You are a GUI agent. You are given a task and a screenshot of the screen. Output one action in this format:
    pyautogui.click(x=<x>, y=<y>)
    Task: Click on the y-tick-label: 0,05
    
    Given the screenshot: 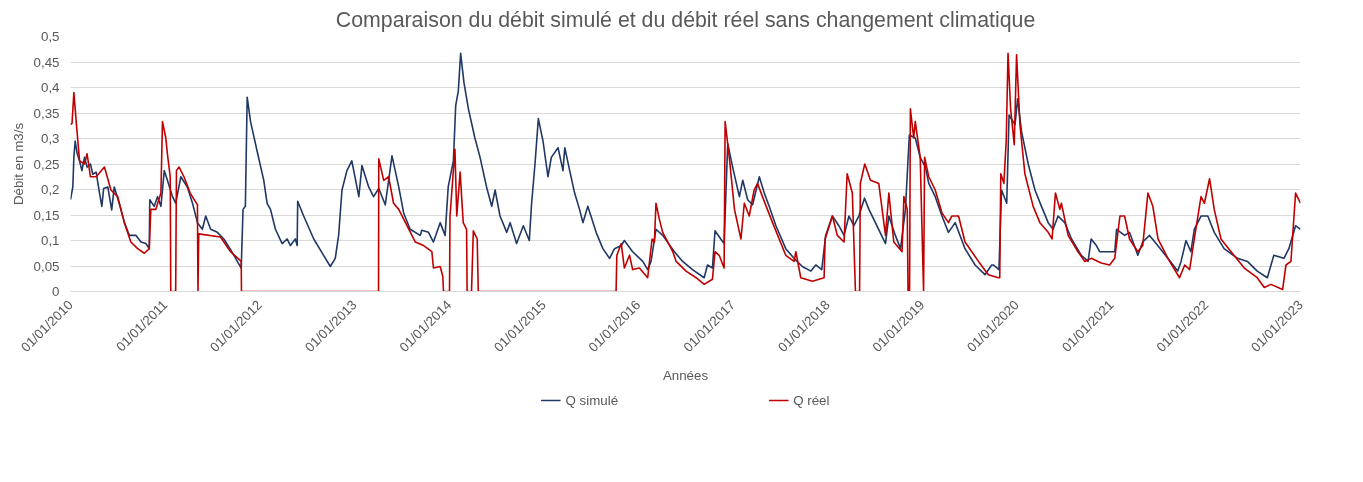 What is the action you would take?
    pyautogui.click(x=46, y=266)
    